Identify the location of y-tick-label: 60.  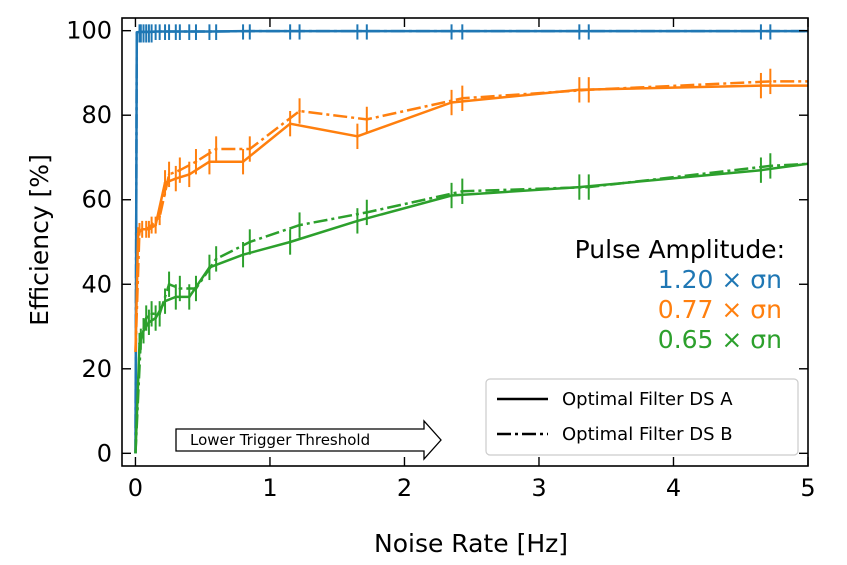
(96, 200).